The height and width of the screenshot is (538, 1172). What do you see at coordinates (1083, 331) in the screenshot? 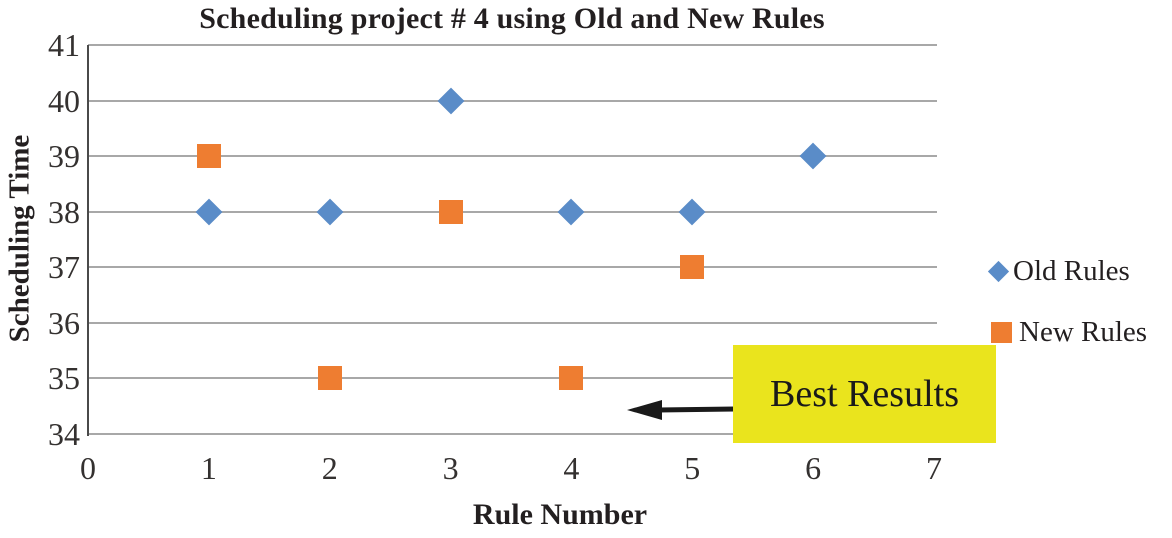
I see `legend-label-new-rules: New Rules` at bounding box center [1083, 331].